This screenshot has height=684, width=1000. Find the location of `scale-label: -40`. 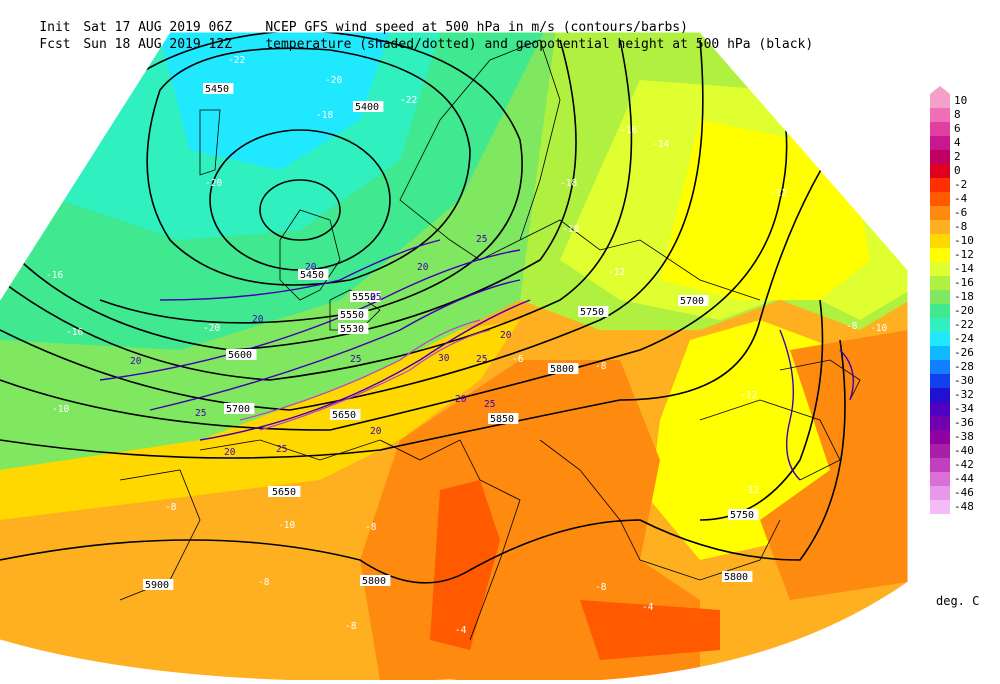

scale-label: -40 is located at coordinates (964, 450).